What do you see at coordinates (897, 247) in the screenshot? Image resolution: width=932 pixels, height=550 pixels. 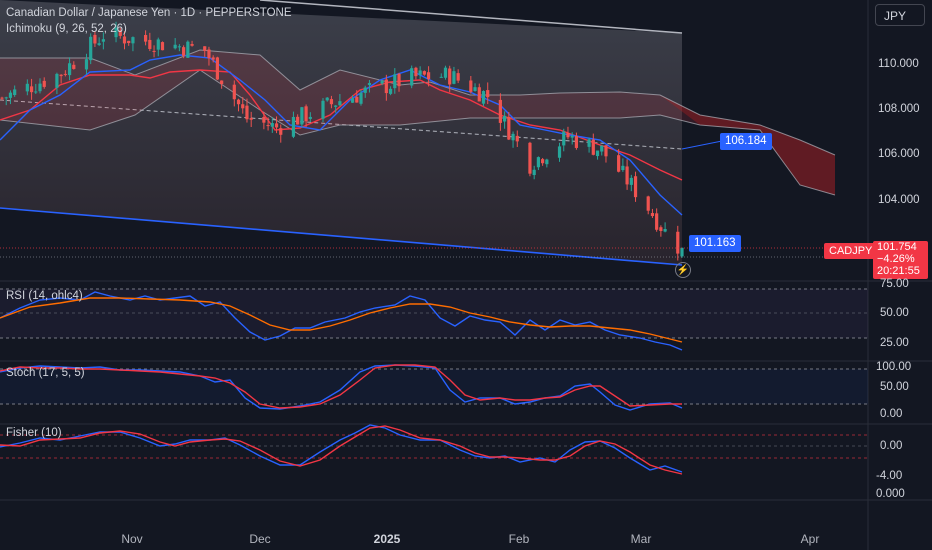 I see `last-price-label: 101.754` at bounding box center [897, 247].